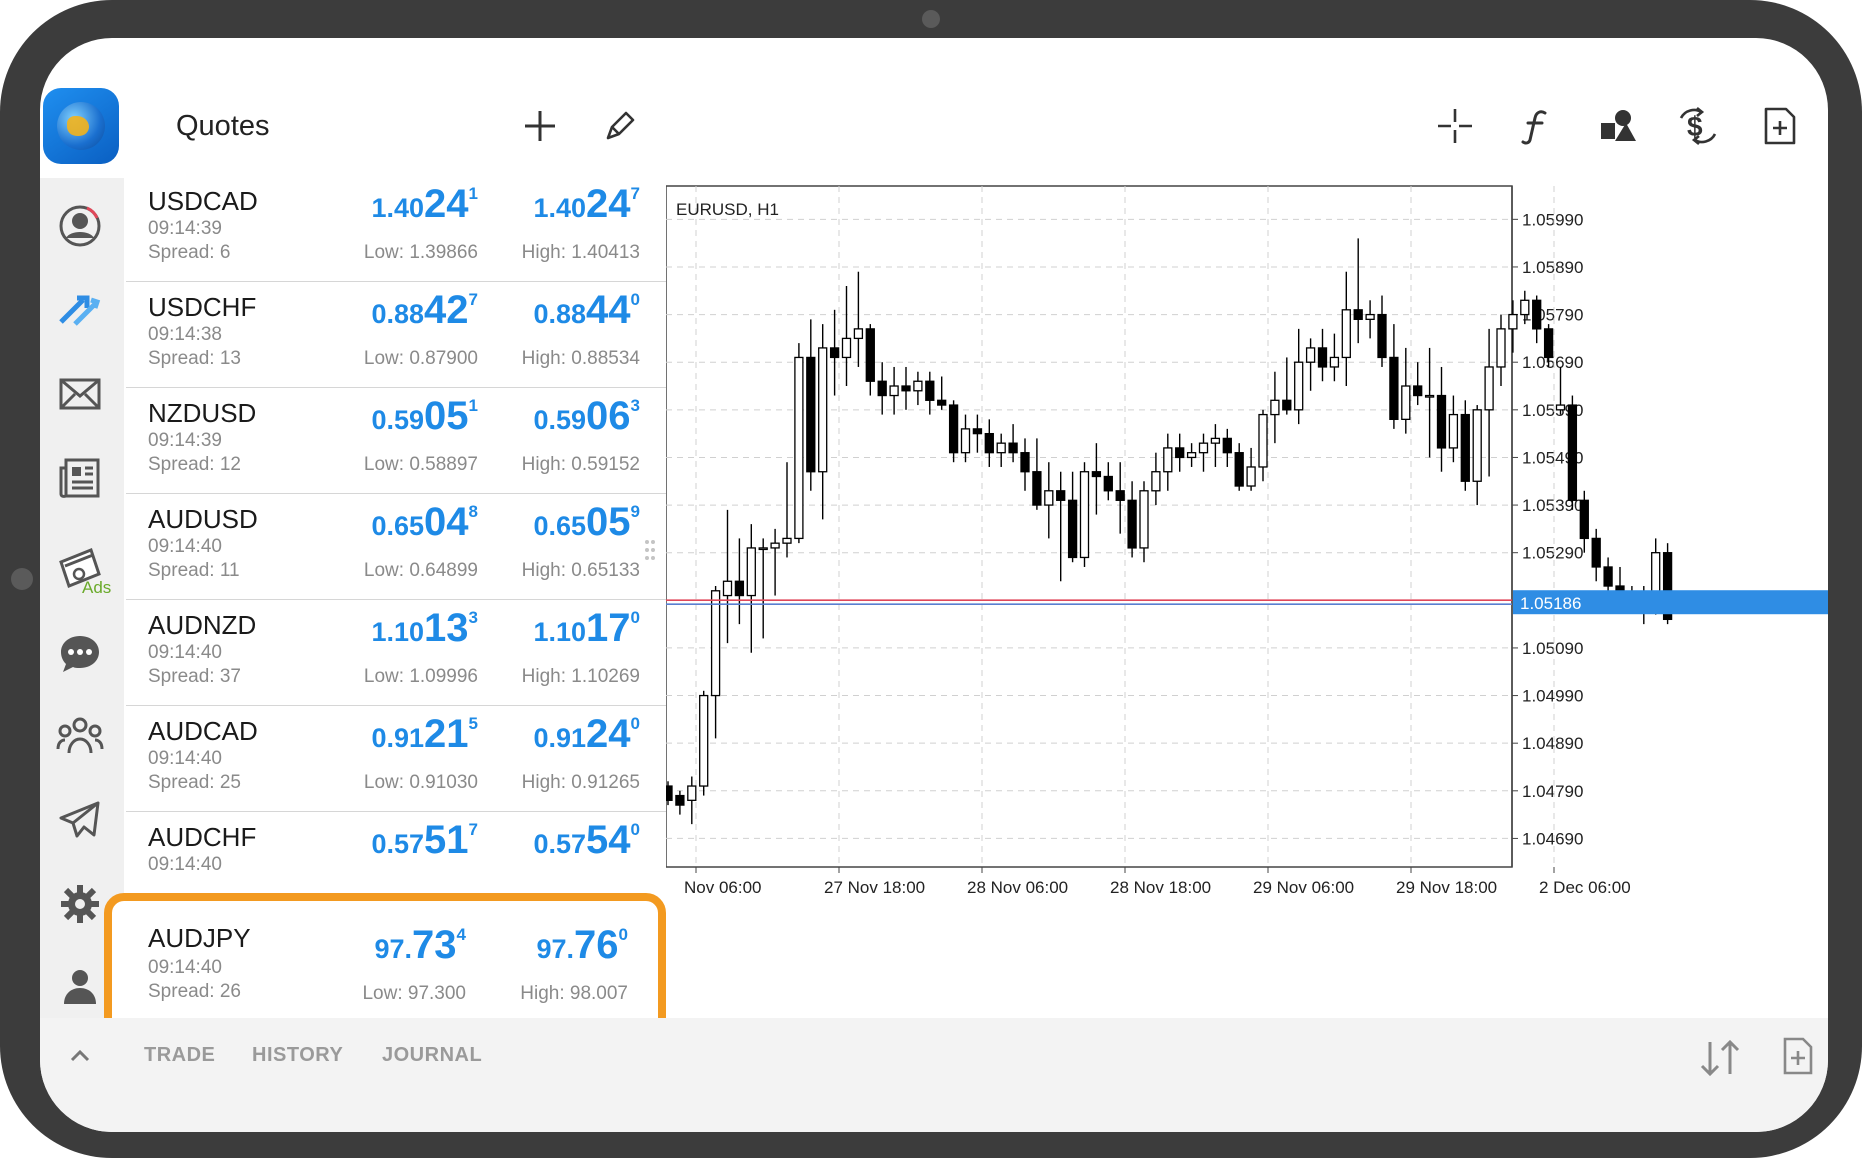  I want to click on tab-journal: JOURNAL, so click(432, 1055).